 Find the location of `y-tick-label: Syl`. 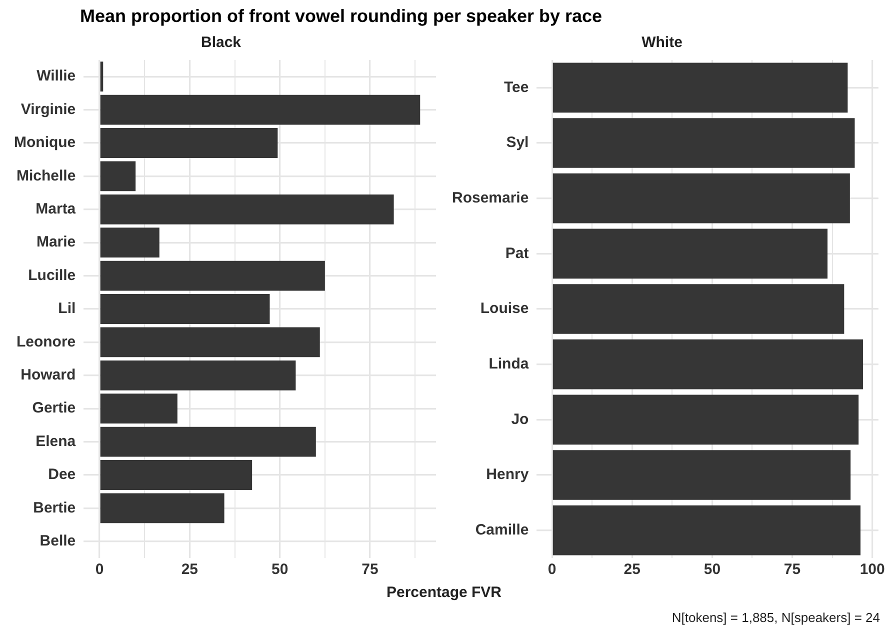

y-tick-label: Syl is located at coordinates (517, 143).